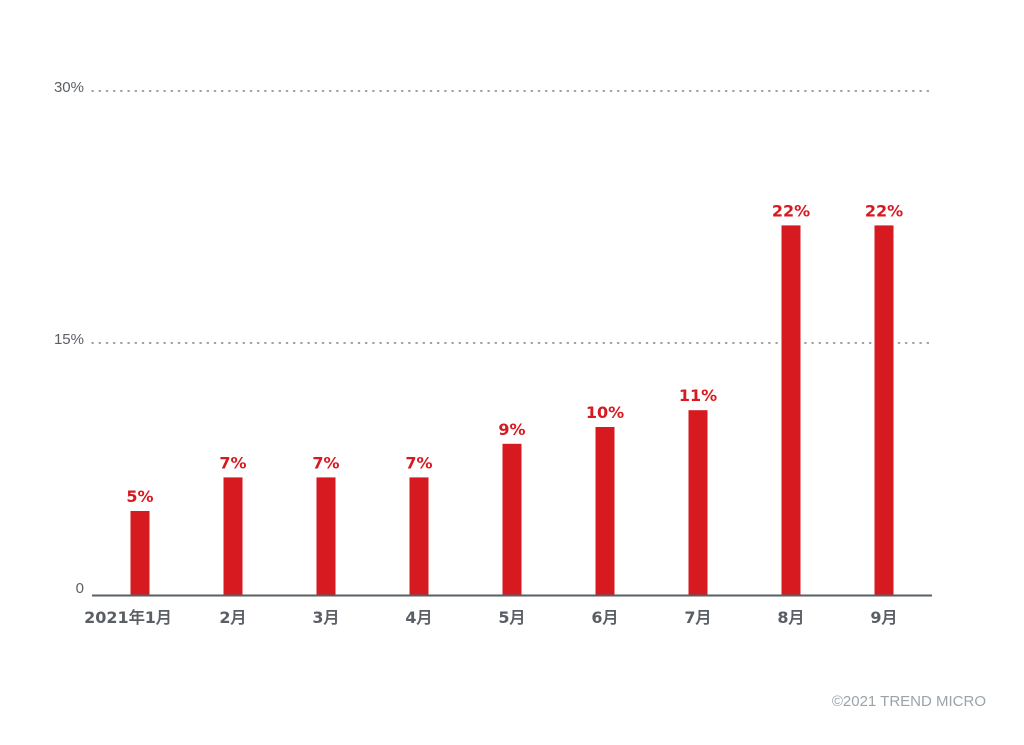 This screenshot has height=745, width=1024. I want to click on x-tick-label: 6月, so click(604, 617).